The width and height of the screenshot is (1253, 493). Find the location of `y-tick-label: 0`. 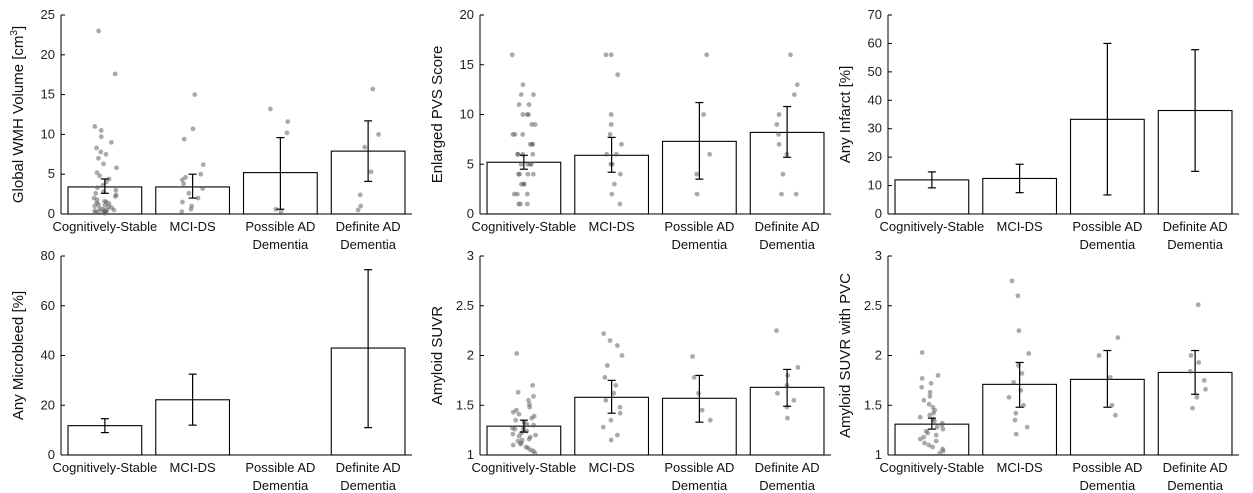

y-tick-label: 0 is located at coordinates (878, 213).